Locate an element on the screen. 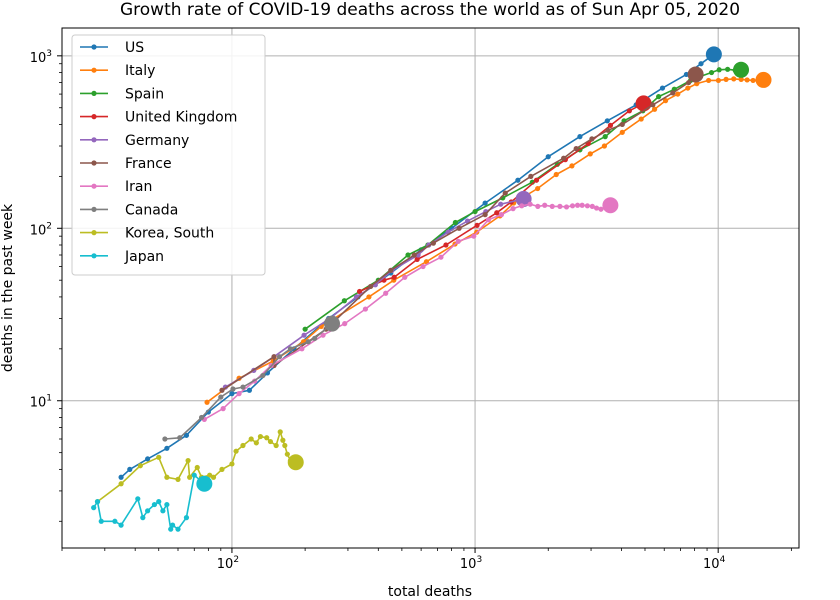 The image size is (840, 600). legend-entry: United Kingdom is located at coordinates (158, 118).